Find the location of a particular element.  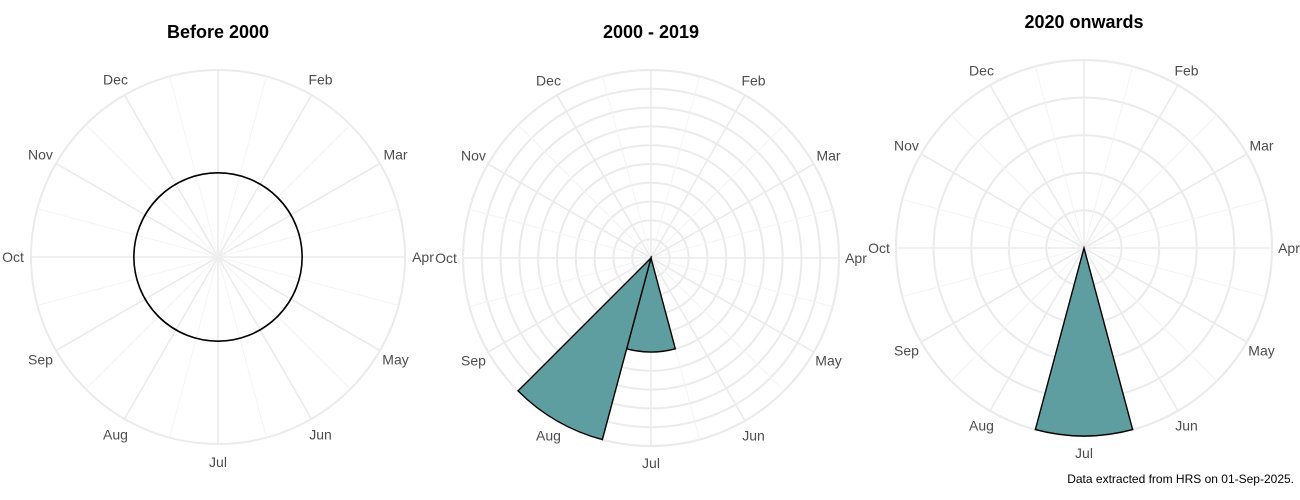

data-source-caption: Data extracted from HRS on 01-Sep-2025. is located at coordinates (1180, 479).